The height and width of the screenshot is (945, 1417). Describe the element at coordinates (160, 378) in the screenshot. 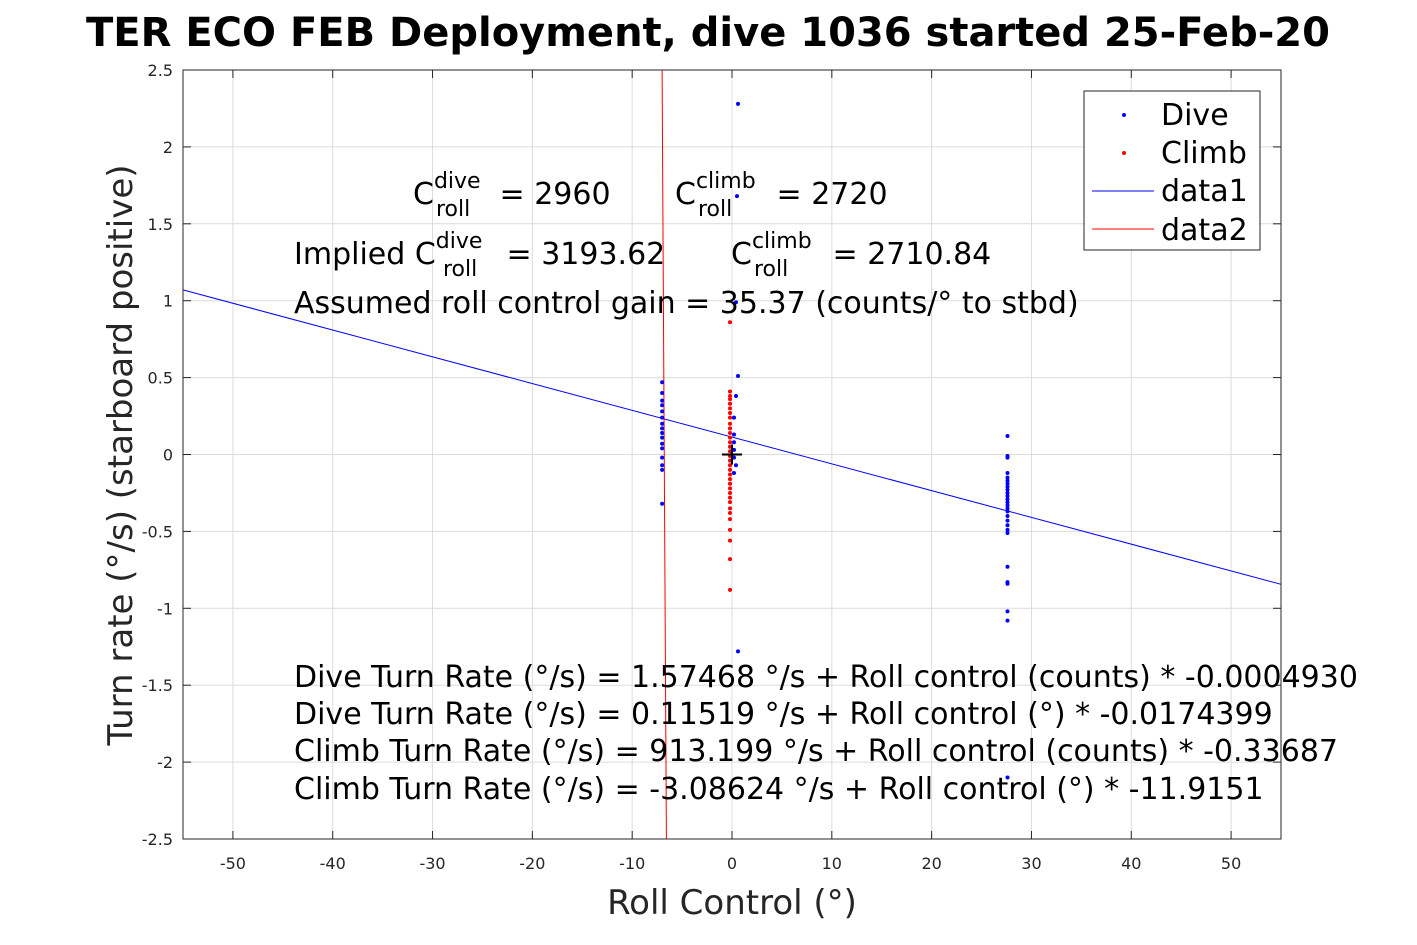

I see `y-tick-label: 0.5` at that location.